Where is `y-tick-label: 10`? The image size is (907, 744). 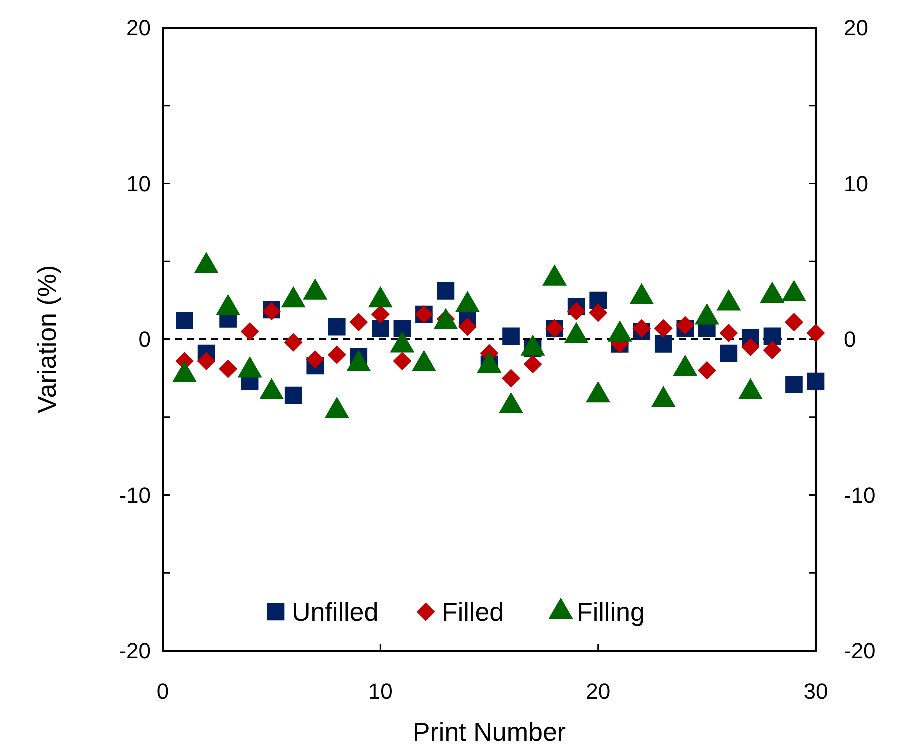
y-tick-label: 10 is located at coordinates (138, 183).